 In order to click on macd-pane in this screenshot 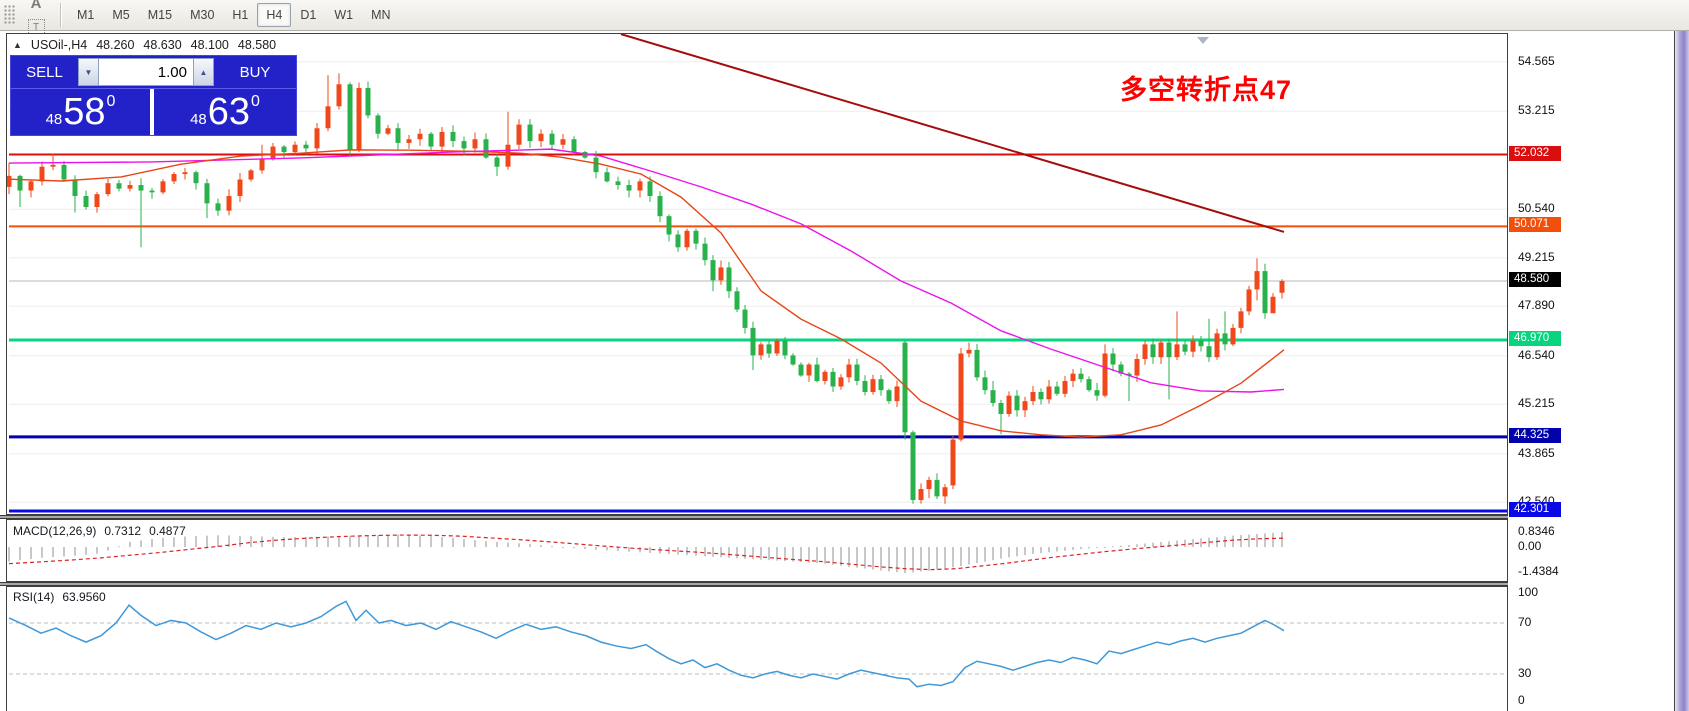, I will do `click(757, 550)`.